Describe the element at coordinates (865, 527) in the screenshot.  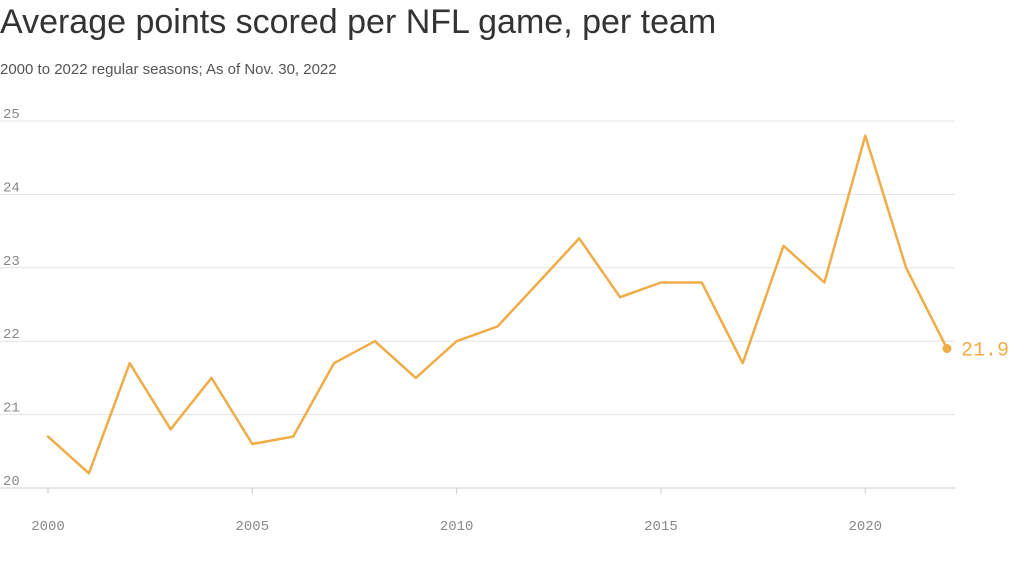
I see `x-tick-label: 2020` at that location.